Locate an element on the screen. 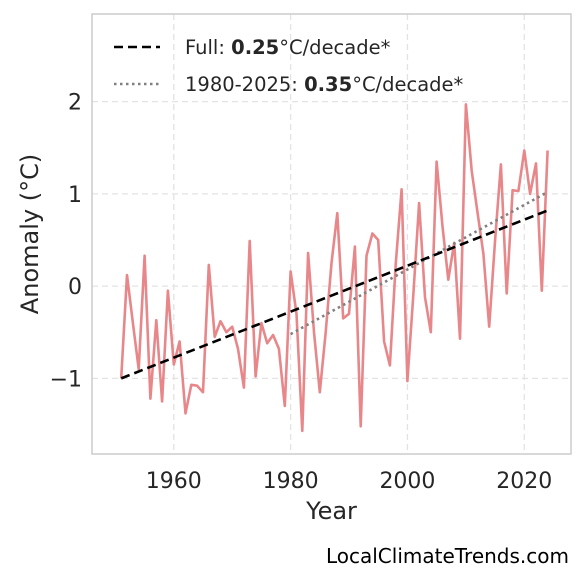 The image size is (585, 580). x-tick-label-0: 1960 is located at coordinates (174, 481).